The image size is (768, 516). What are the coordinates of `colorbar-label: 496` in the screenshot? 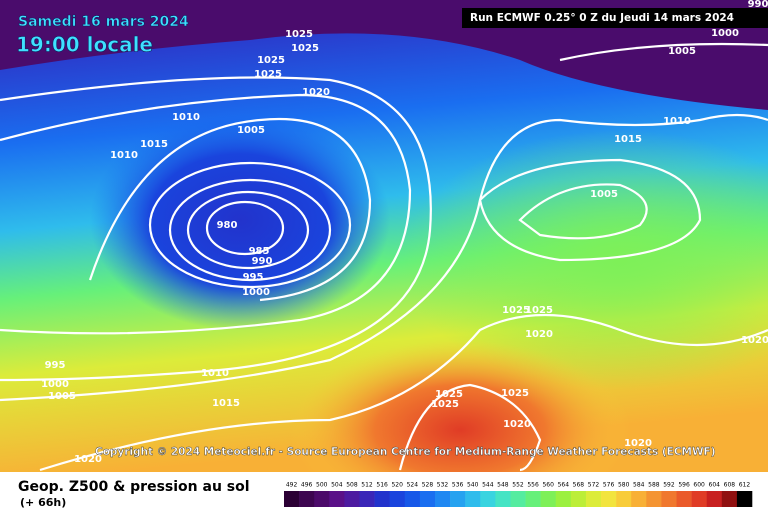 It's located at (307, 485).